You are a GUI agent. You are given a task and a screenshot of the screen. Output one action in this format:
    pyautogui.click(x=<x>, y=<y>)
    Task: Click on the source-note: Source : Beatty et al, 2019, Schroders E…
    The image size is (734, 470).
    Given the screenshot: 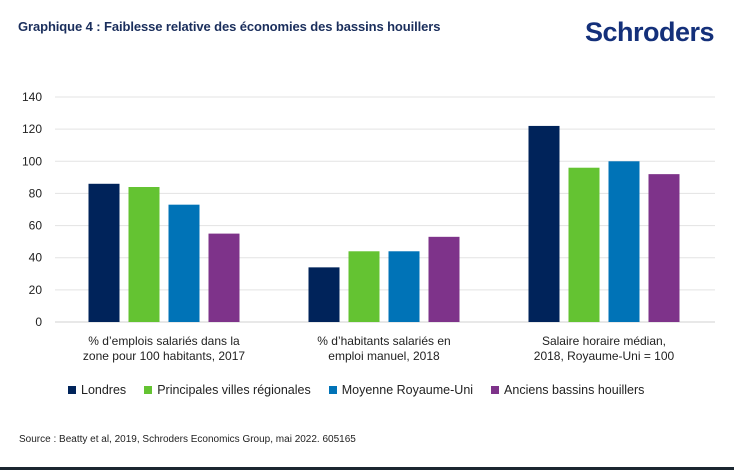 What is the action you would take?
    pyautogui.click(x=187, y=439)
    